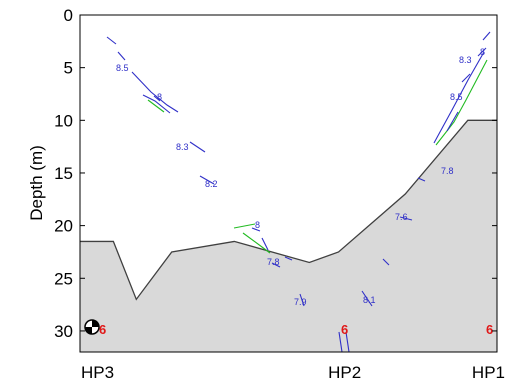 The height and width of the screenshot is (388, 507). I want to click on contour-label: 7.9, so click(300, 302).